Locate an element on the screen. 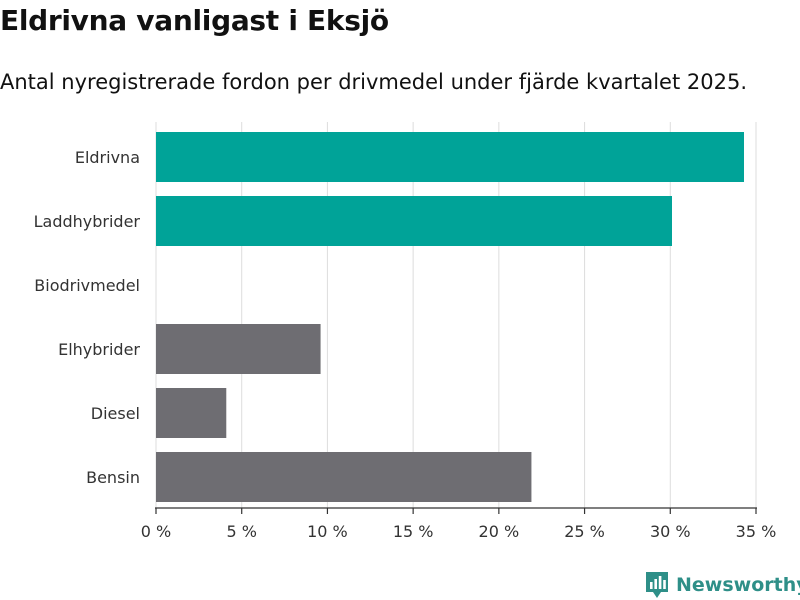 The height and width of the screenshot is (600, 800). bar-elhybrider is located at coordinates (238, 349).